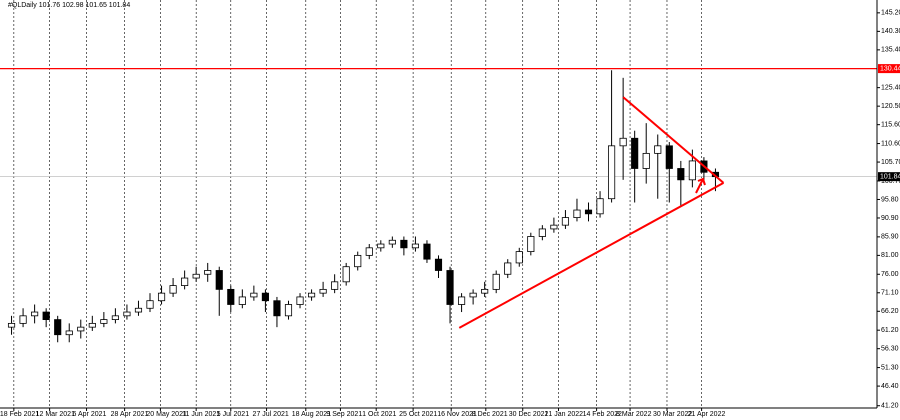  Describe the element at coordinates (379, 414) in the screenshot. I see `x-tick-label: 1 Oct 2021` at that location.